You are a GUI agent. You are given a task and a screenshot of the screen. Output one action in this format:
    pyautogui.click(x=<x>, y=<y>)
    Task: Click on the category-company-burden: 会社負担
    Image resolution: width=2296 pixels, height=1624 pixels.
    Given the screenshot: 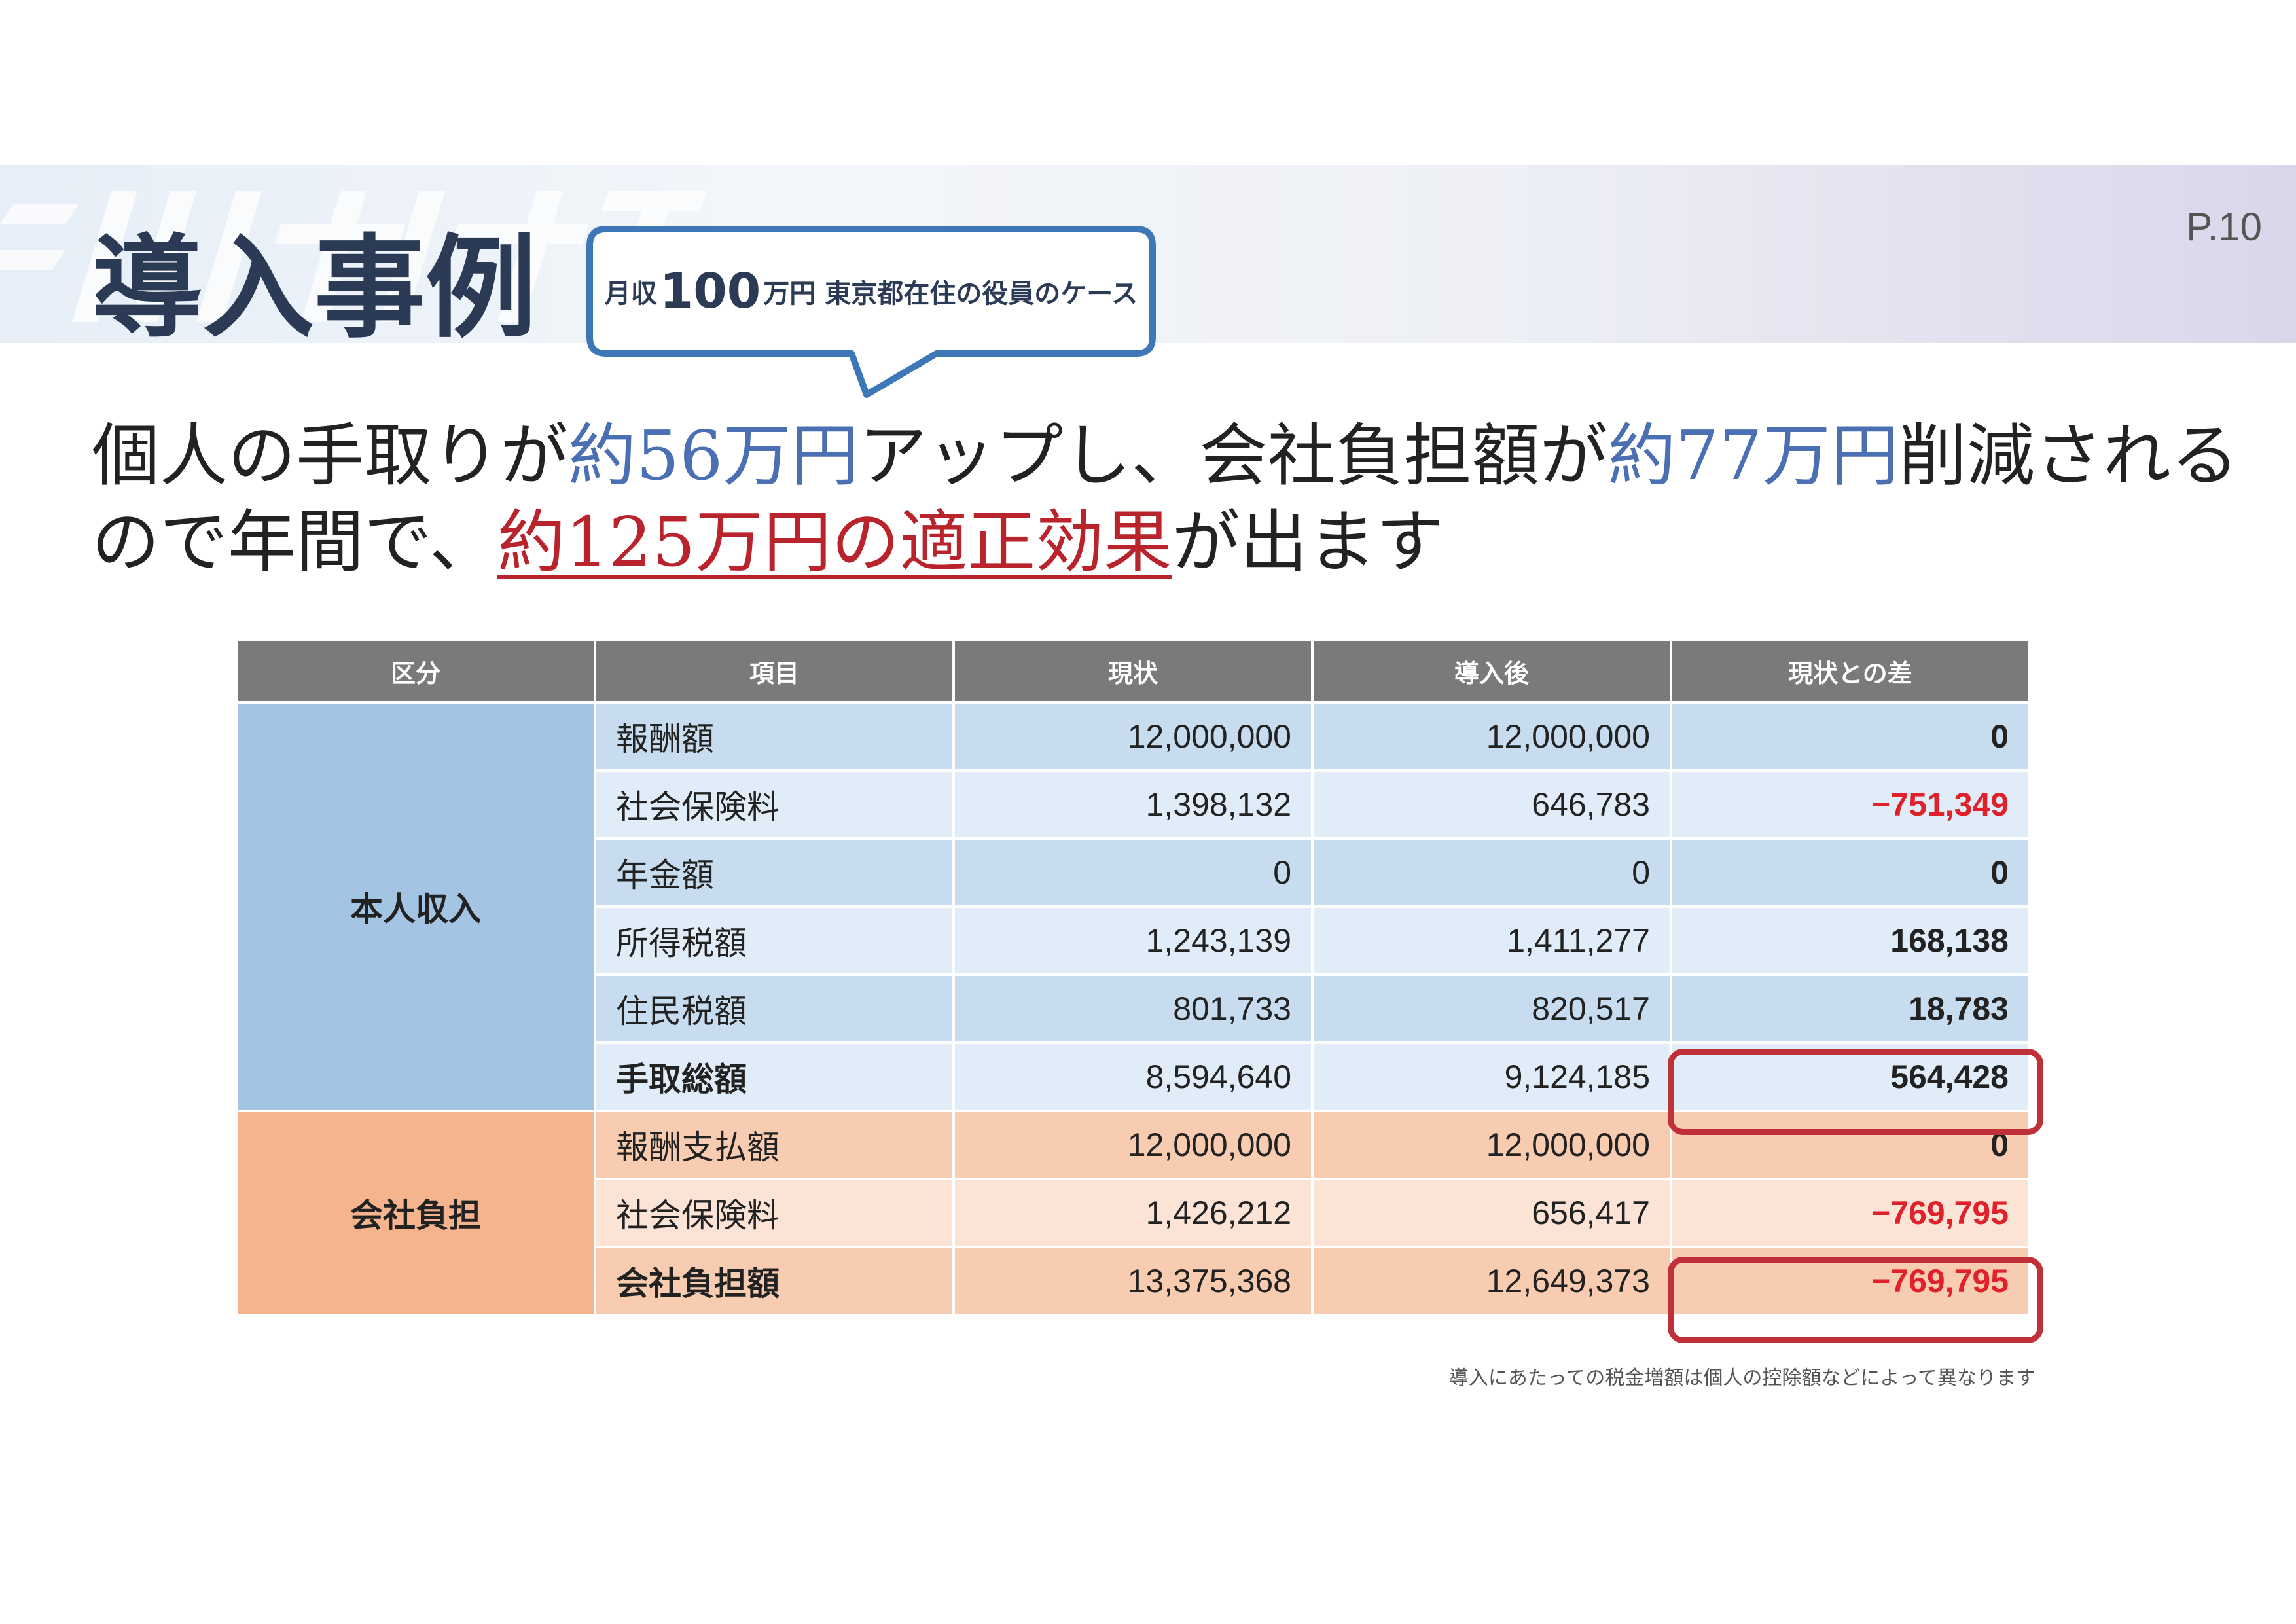 What is the action you would take?
    pyautogui.click(x=415, y=1213)
    